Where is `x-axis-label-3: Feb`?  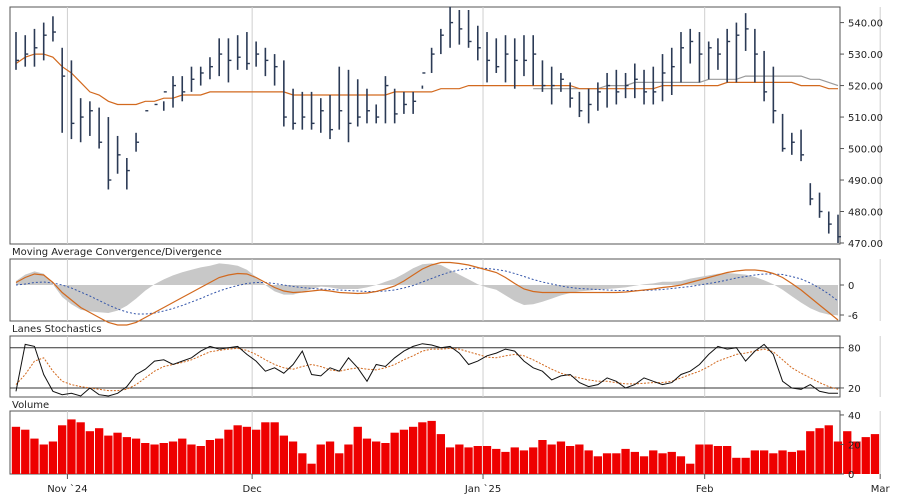
x-axis-label-3: Feb is located at coordinates (705, 489).